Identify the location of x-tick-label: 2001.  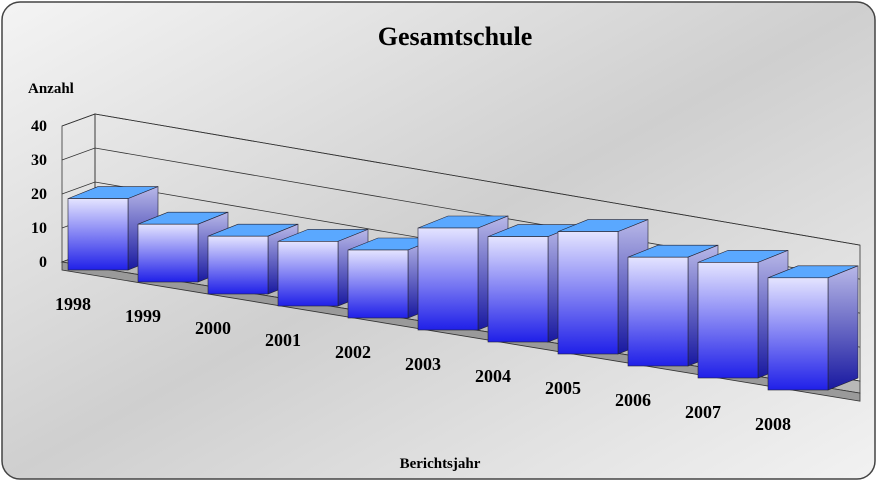
(283, 340).